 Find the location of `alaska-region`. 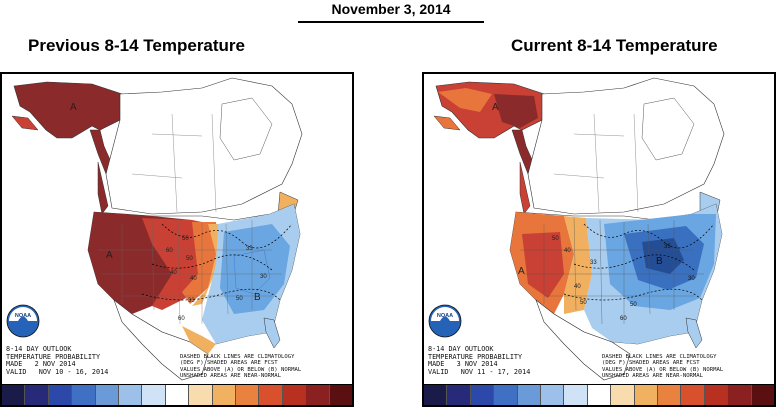

alaska-region is located at coordinates (68, 110).